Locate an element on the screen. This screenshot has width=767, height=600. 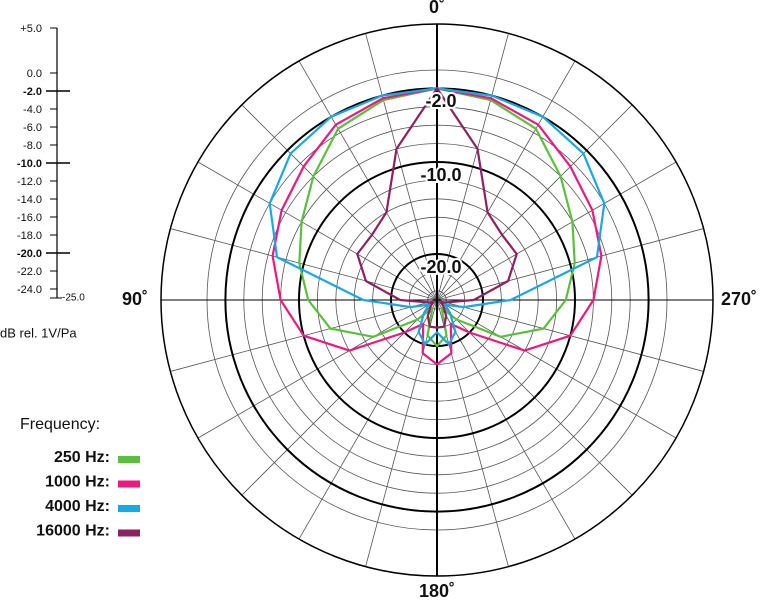
angle-label: 0˚ is located at coordinates (437, 8).